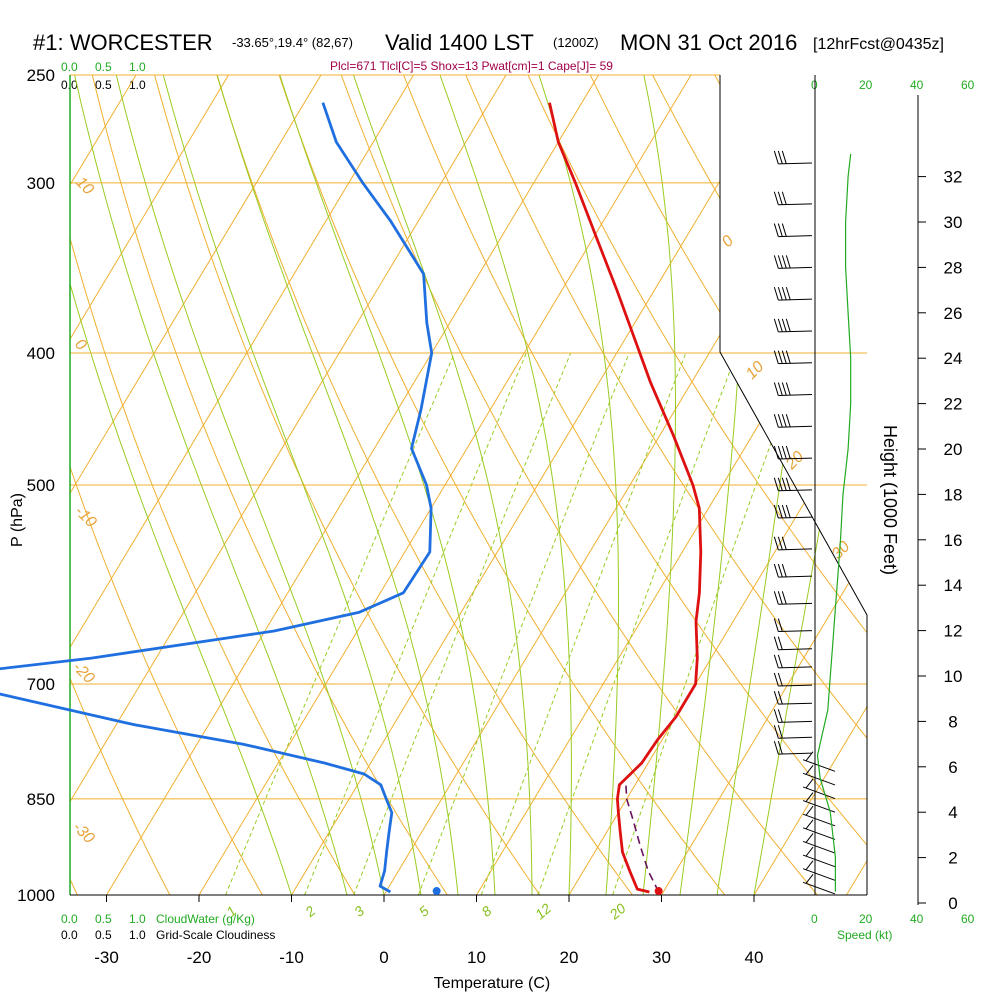  Describe the element at coordinates (103, 85) in the screenshot. I see `cloudiness-top-1: 0.5` at that location.